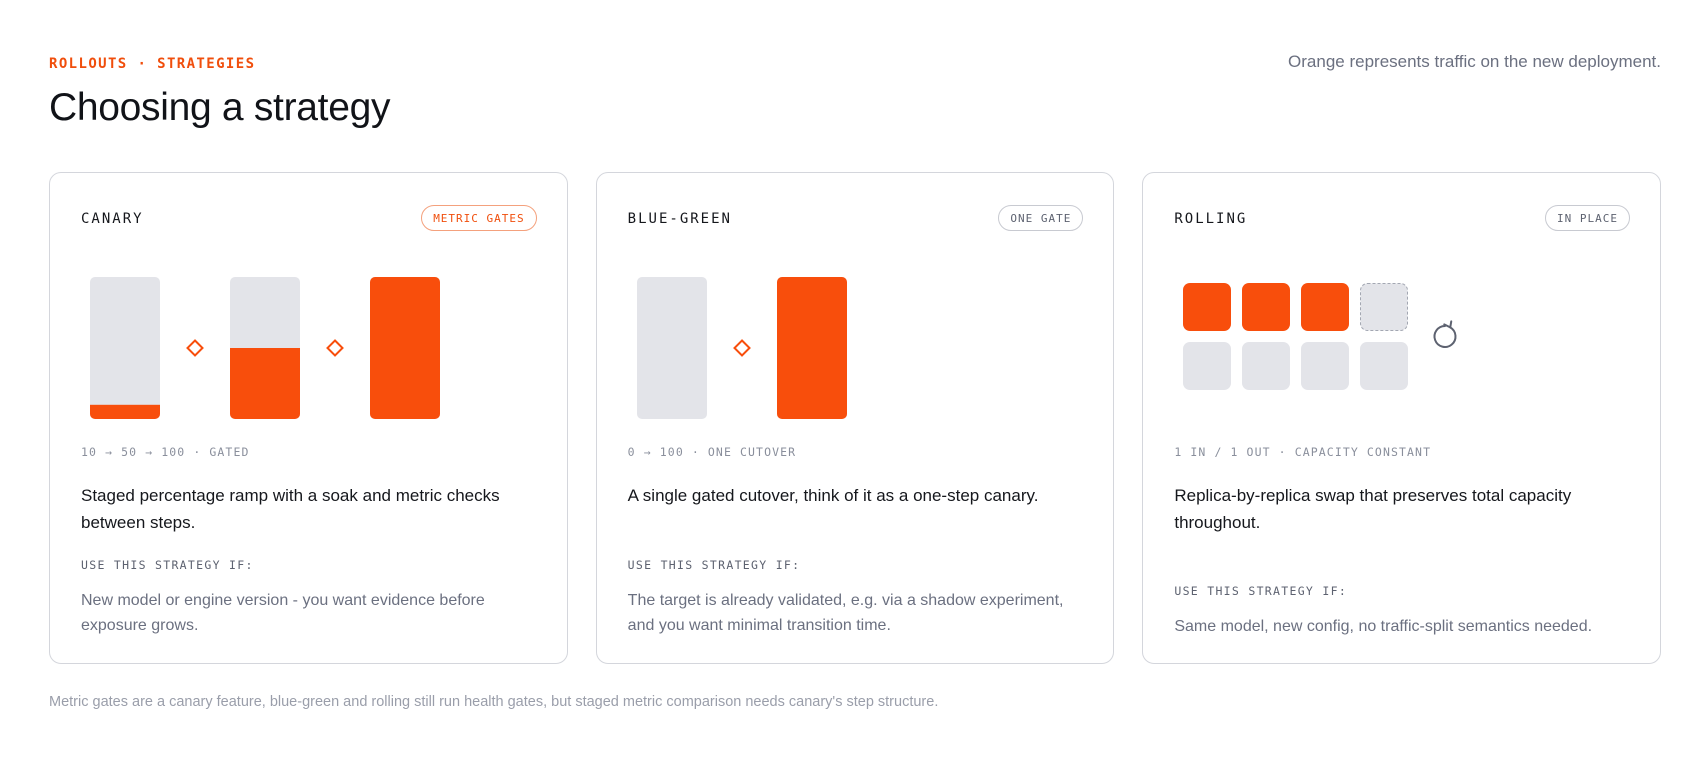 The height and width of the screenshot is (764, 1703). Describe the element at coordinates (1320, 336) in the screenshot. I see `rolling-diagram-svg` at that location.